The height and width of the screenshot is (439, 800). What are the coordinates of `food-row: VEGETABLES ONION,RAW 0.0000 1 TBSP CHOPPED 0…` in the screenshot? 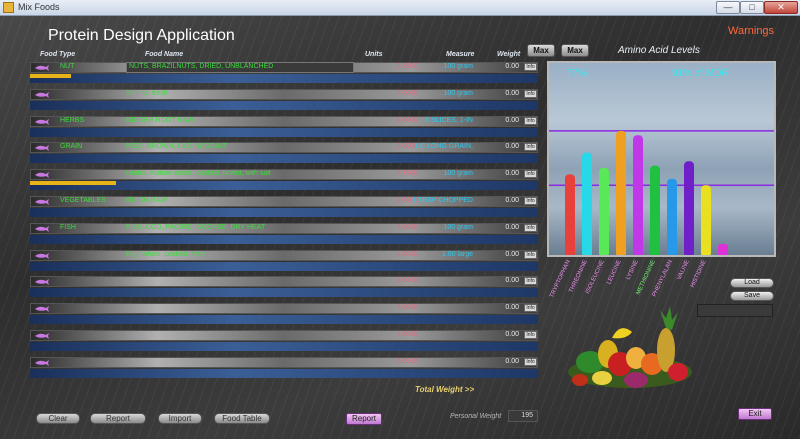 It's located at (284, 206).